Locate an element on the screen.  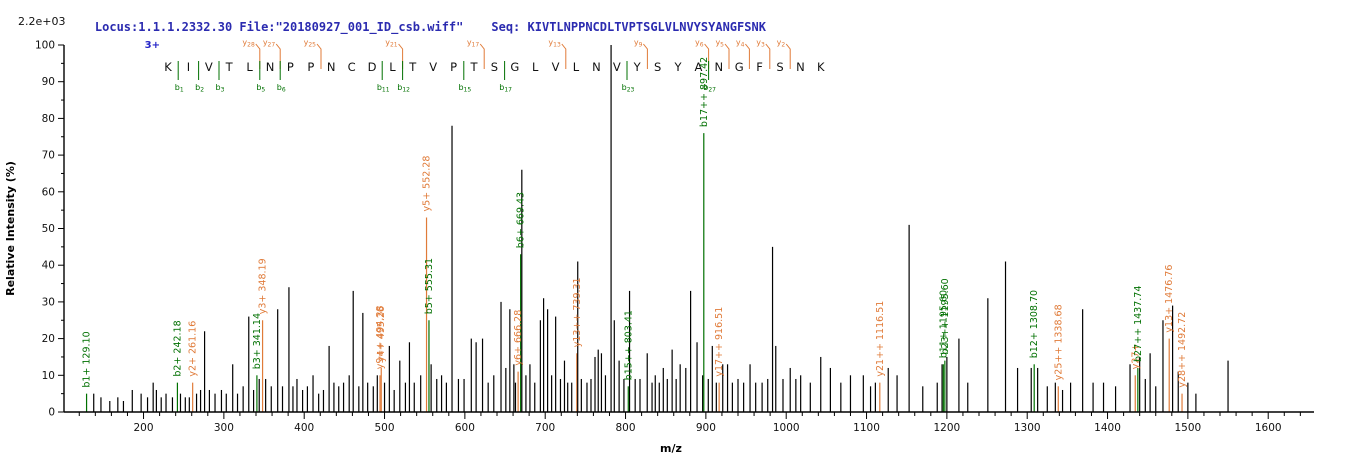
y-tick-label: 0 is located at coordinates (51, 413).